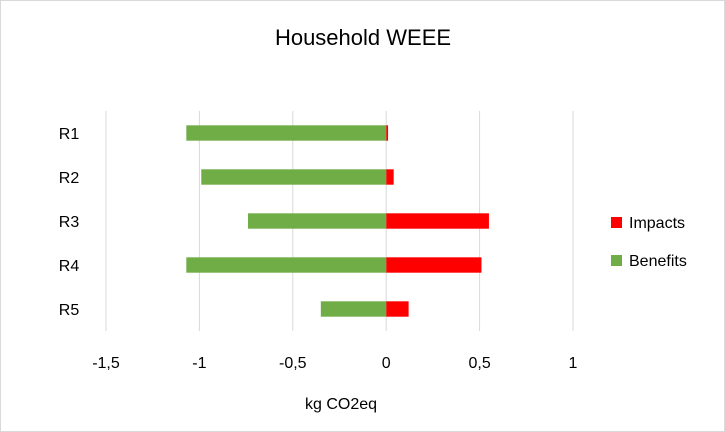  I want to click on y-tick-labels: R1 R2 R3 R4 R5, so click(69, 222).